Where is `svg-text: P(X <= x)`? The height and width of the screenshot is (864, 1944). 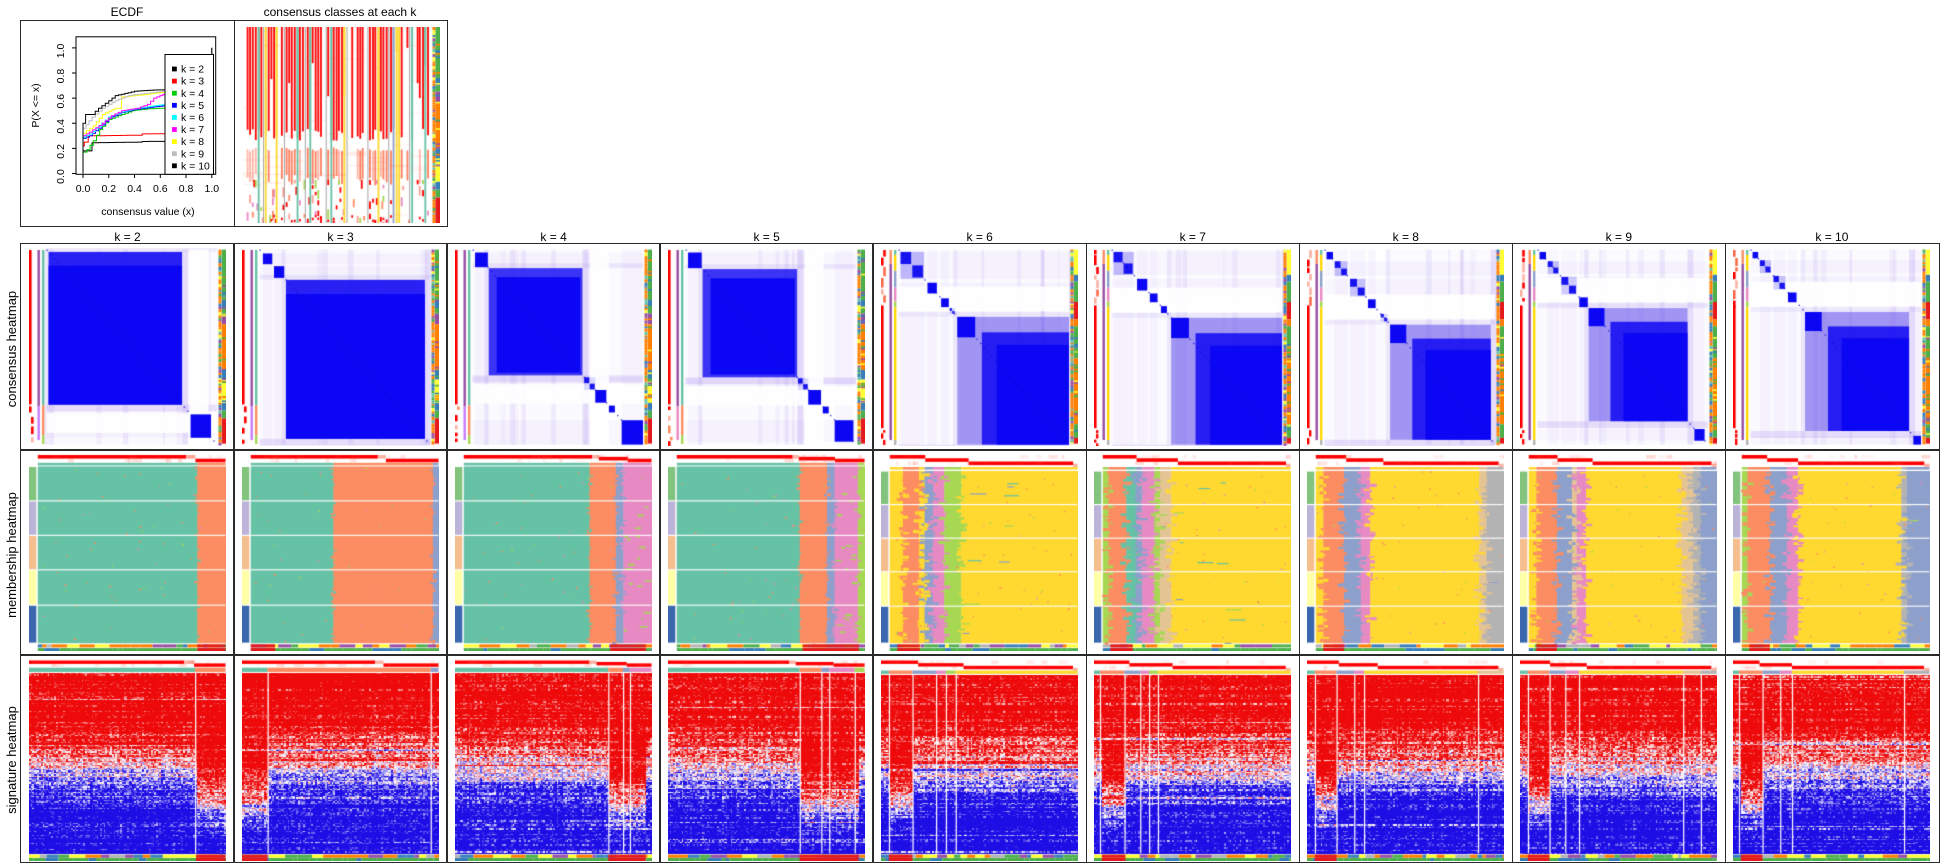
svg-text: P(X <= x) is located at coordinates (36, 105).